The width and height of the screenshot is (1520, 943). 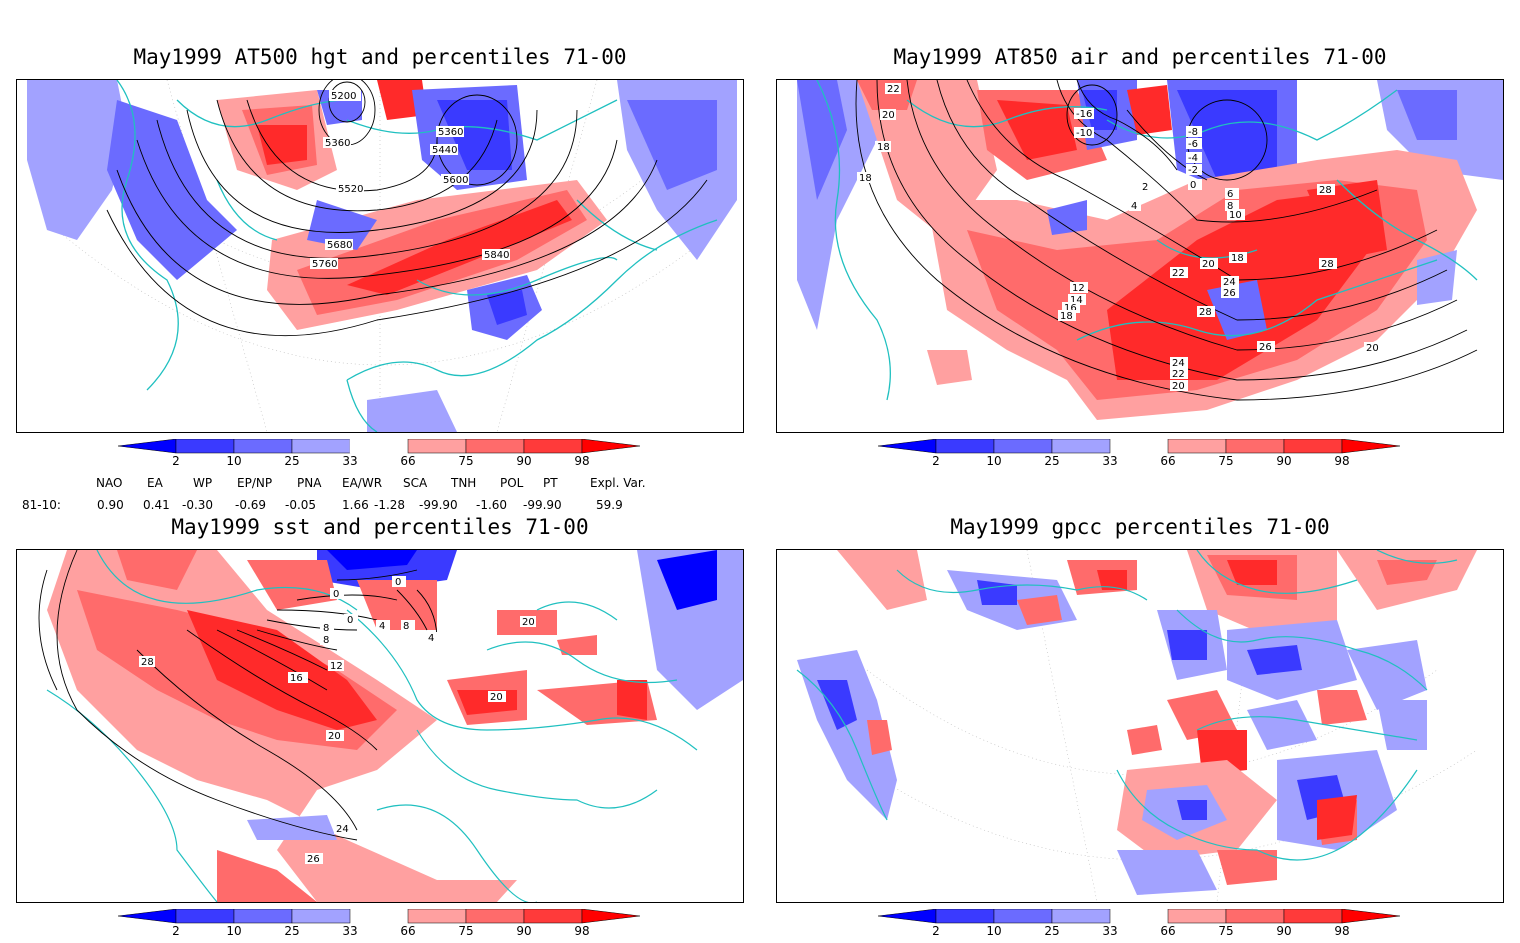 What do you see at coordinates (542, 505) in the screenshot?
I see `index-value: -99.90` at bounding box center [542, 505].